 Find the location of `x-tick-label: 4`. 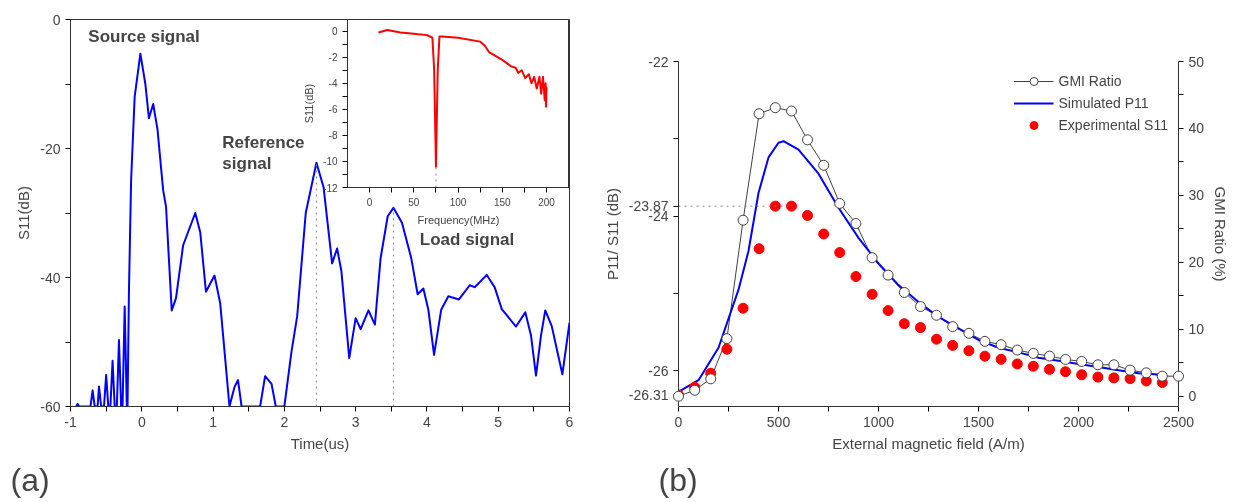

x-tick-label: 4 is located at coordinates (427, 421).